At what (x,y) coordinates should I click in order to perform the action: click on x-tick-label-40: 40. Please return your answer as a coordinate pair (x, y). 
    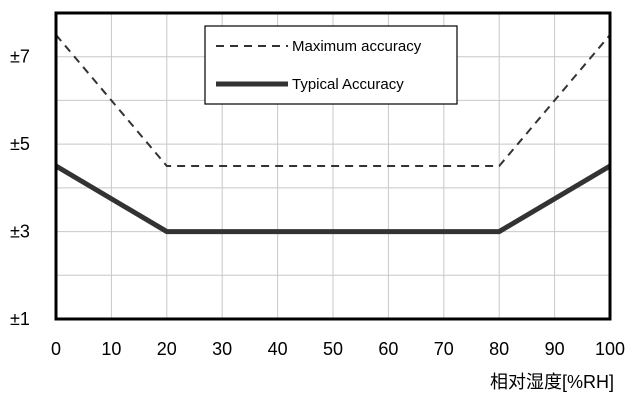
    Looking at the image, I should click on (278, 349).